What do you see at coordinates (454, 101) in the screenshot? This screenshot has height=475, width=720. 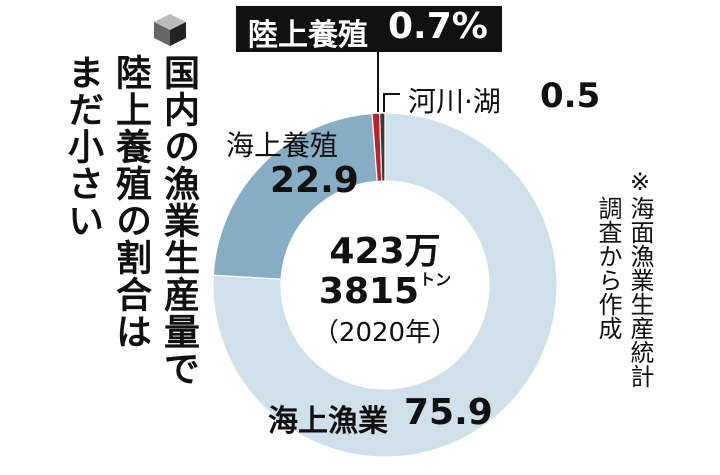 I see `slice-label: 河川·湖` at bounding box center [454, 101].